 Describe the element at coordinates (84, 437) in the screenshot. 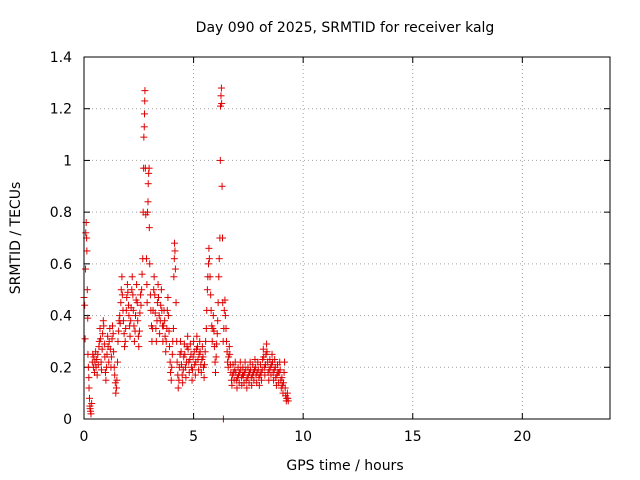

I see `x-tick-label: 0` at that location.